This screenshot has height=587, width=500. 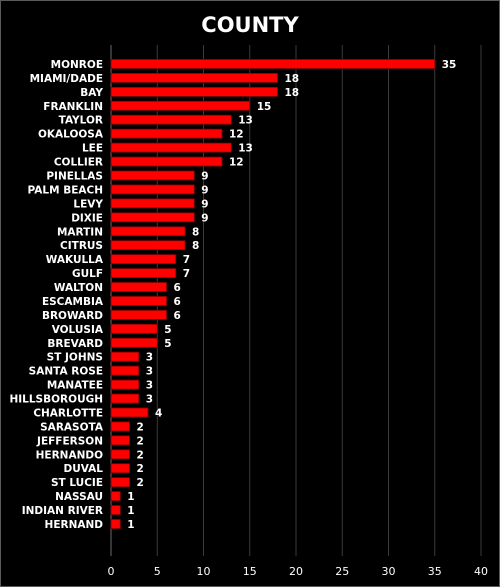 I want to click on category-label: HERNAND, so click(x=74, y=525).